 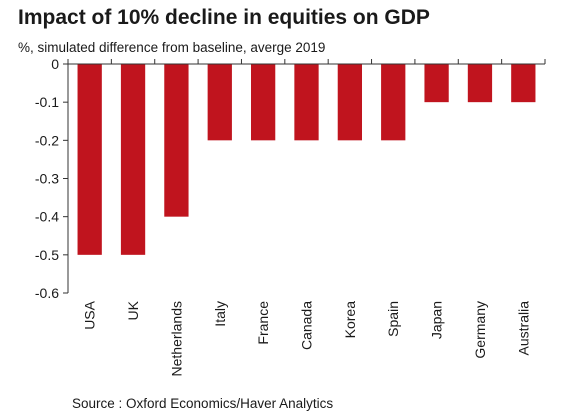 I want to click on bar-germany, so click(x=480, y=83).